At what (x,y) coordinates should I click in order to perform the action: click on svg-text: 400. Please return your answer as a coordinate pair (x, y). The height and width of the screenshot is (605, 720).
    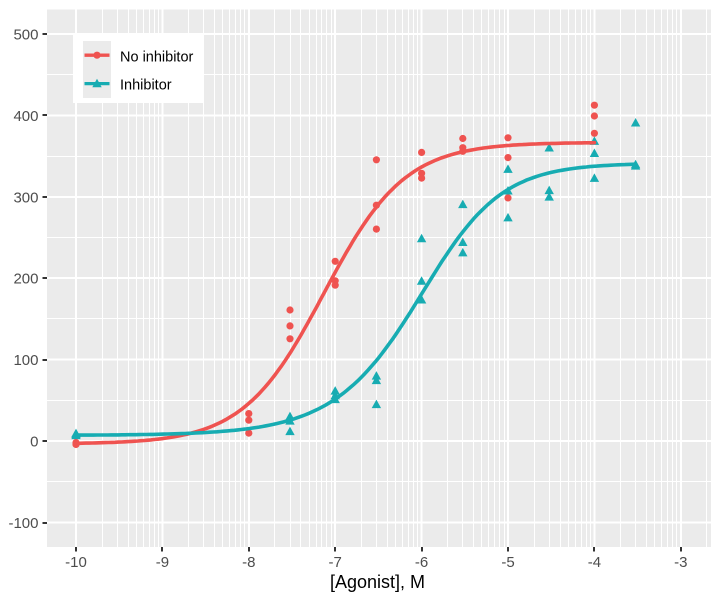
    Looking at the image, I should click on (25, 116).